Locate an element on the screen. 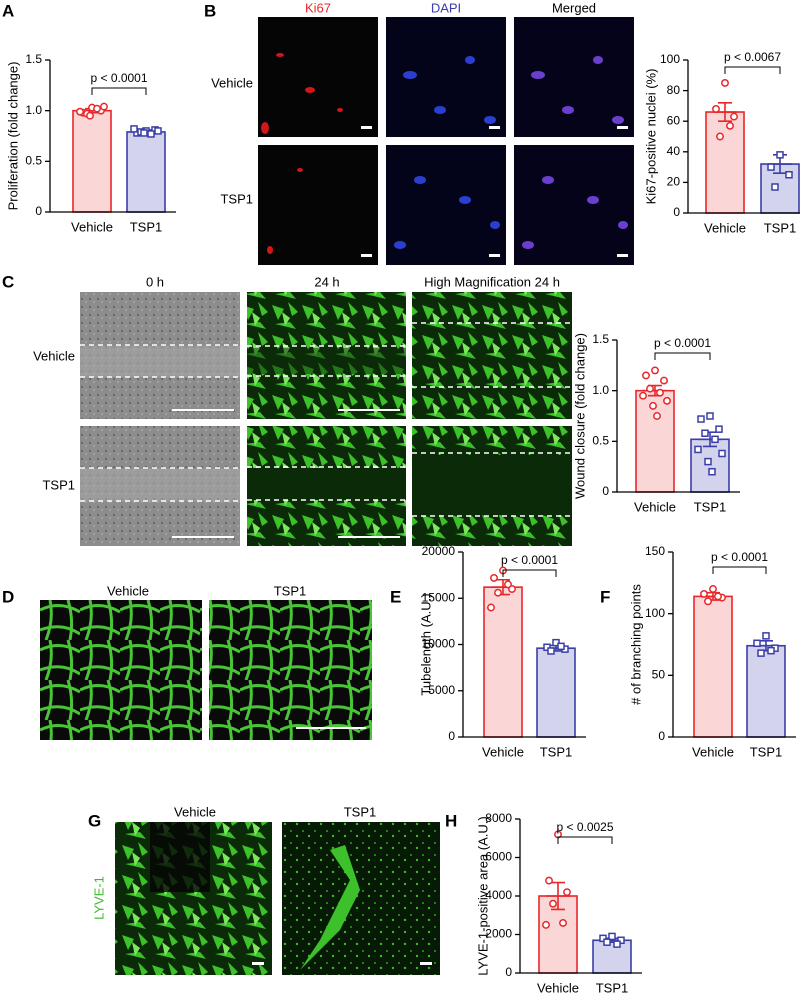 Image resolution: width=800 pixels, height=993 pixels. column-label: TSP1 is located at coordinates (360, 811).